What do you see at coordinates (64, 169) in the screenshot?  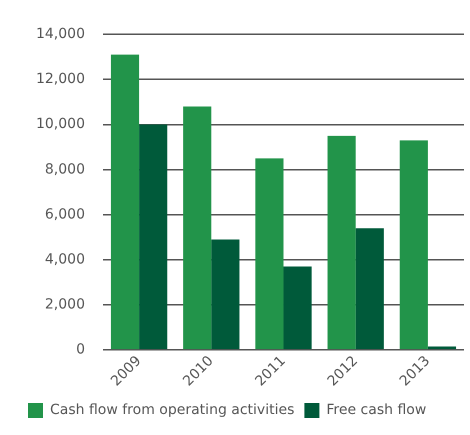 I see `y-tick-label: 8,000` at bounding box center [64, 169].